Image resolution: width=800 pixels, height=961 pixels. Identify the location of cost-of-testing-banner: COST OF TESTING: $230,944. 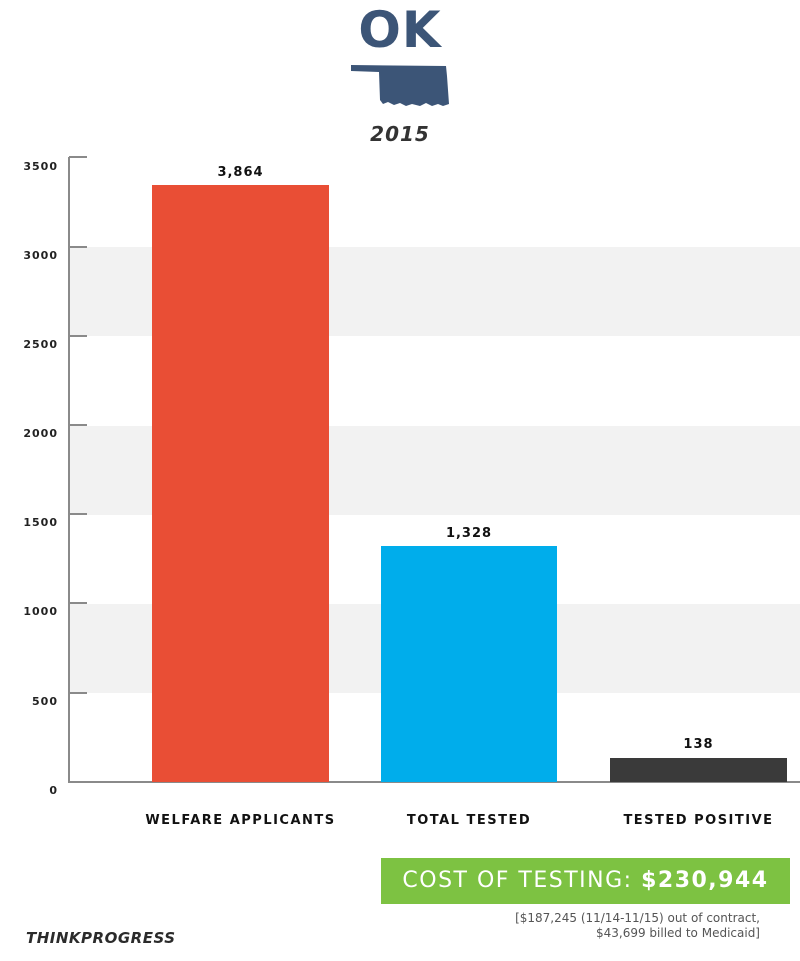
(585, 881).